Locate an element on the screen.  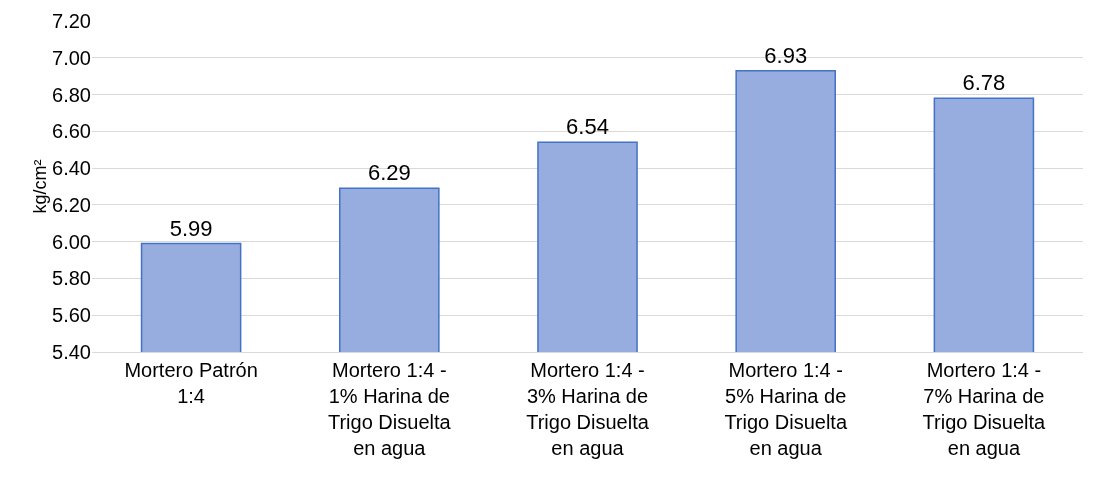
x-tick-label: Mortero 1:4 - 3% Harina de Trigo Disuelta en agua is located at coordinates (588, 409).